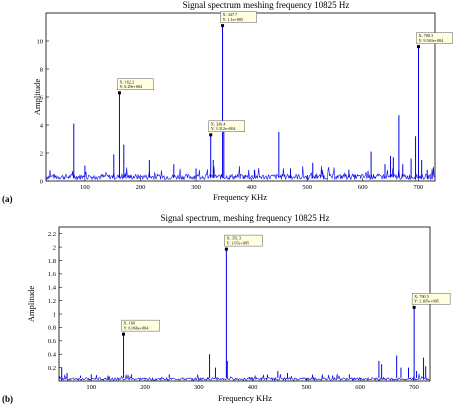  Describe the element at coordinates (233, 19) in the screenshot. I see `data-tip-y: Y: 1.1e+005` at that location.